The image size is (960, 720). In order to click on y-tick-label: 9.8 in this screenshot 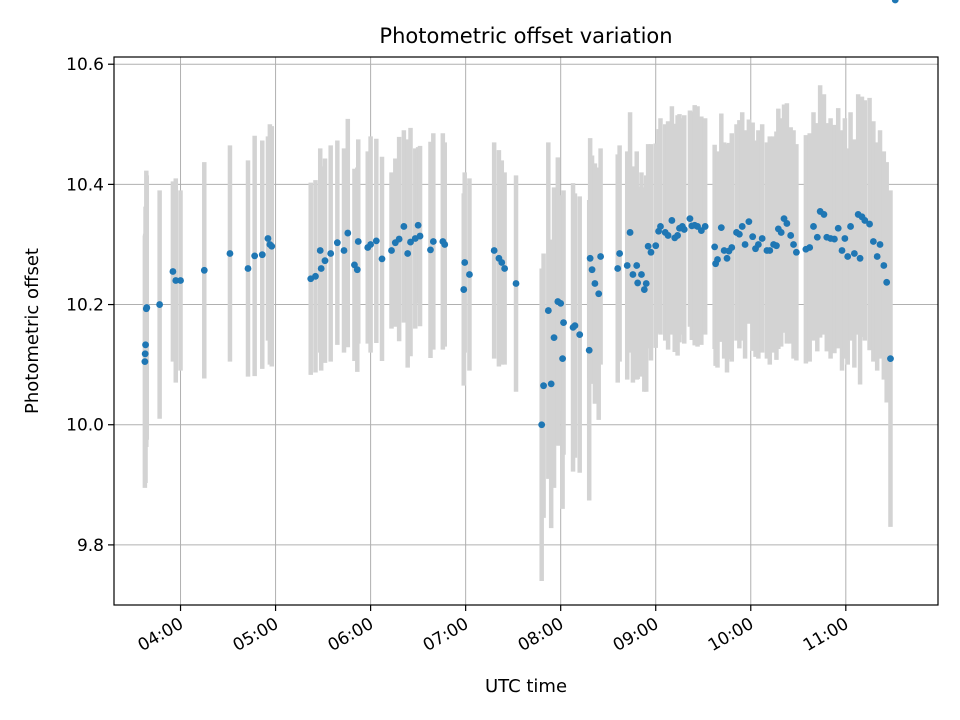, I will do `click(90, 546)`.